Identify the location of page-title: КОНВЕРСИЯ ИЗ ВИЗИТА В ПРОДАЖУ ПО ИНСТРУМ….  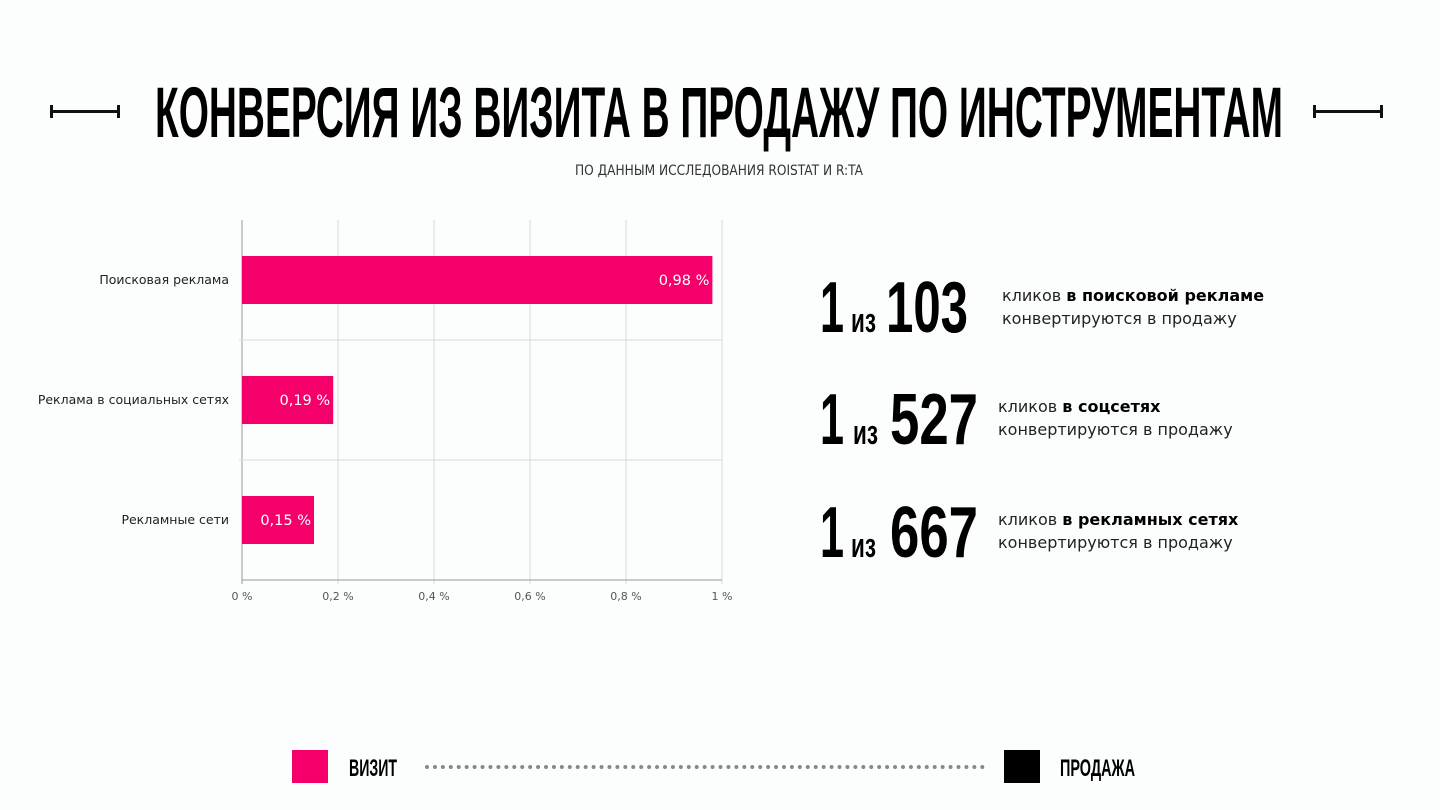
(719, 113).